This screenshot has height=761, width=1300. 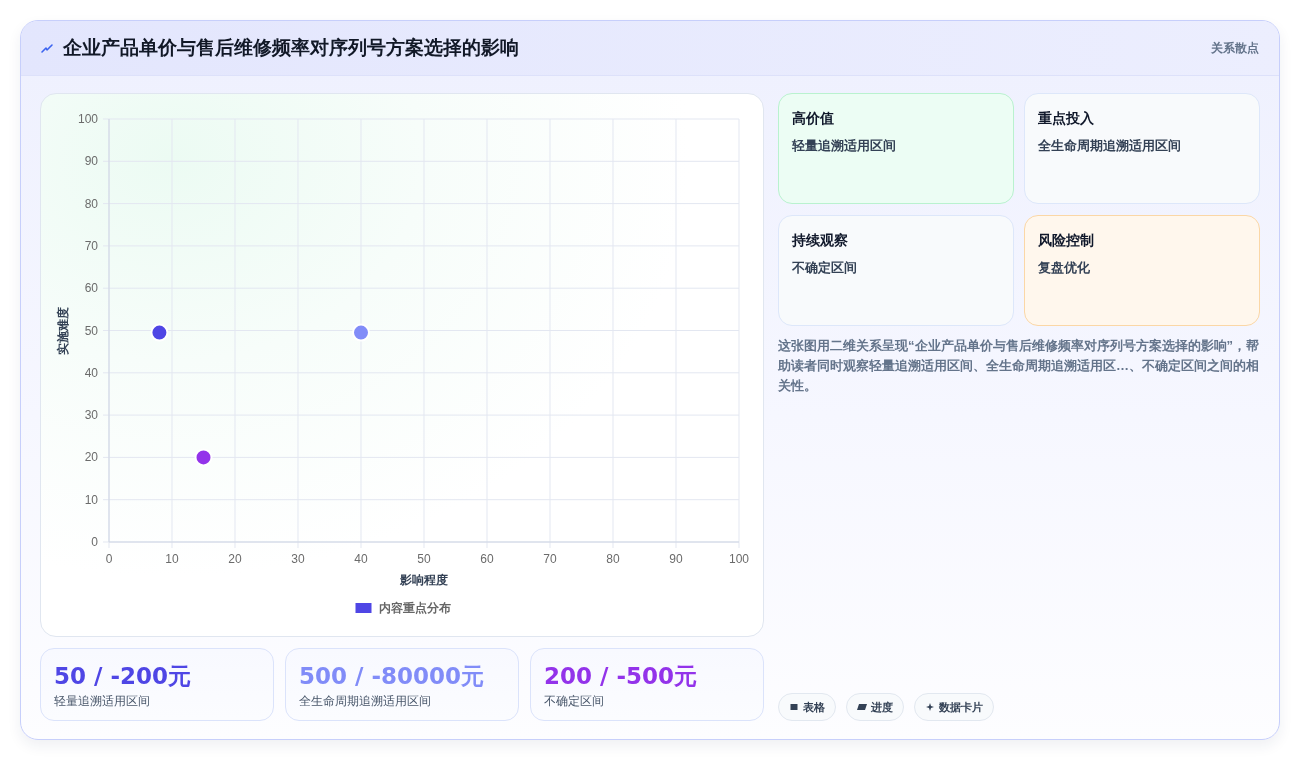 What do you see at coordinates (961, 707) in the screenshot?
I see `text: 数据卡片` at bounding box center [961, 707].